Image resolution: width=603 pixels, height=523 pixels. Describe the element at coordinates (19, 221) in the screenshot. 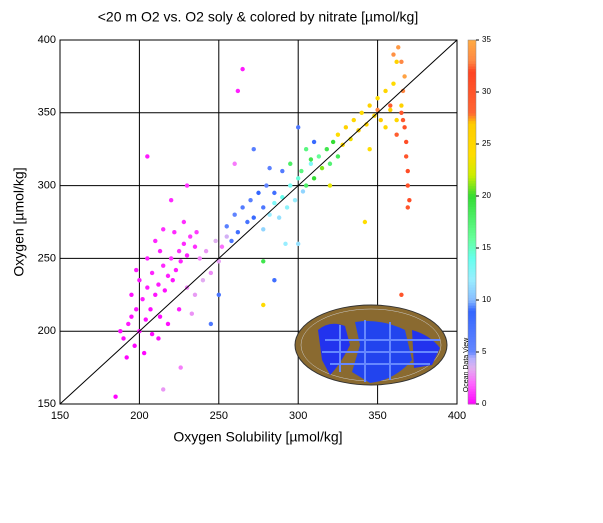

I see `y-axis-label: Oxygen [µmol/kg]` at that location.